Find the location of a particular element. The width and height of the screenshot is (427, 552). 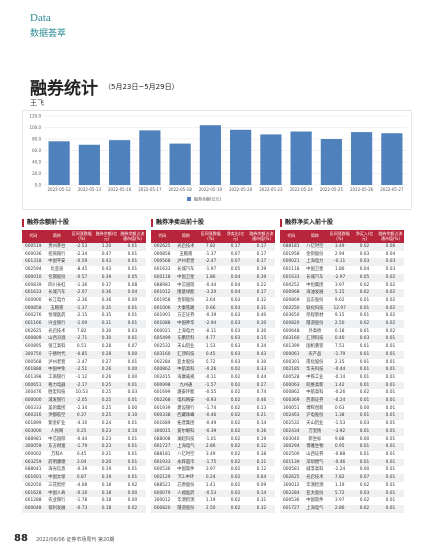

table-cell: 601633 is located at coordinates (33, 293).